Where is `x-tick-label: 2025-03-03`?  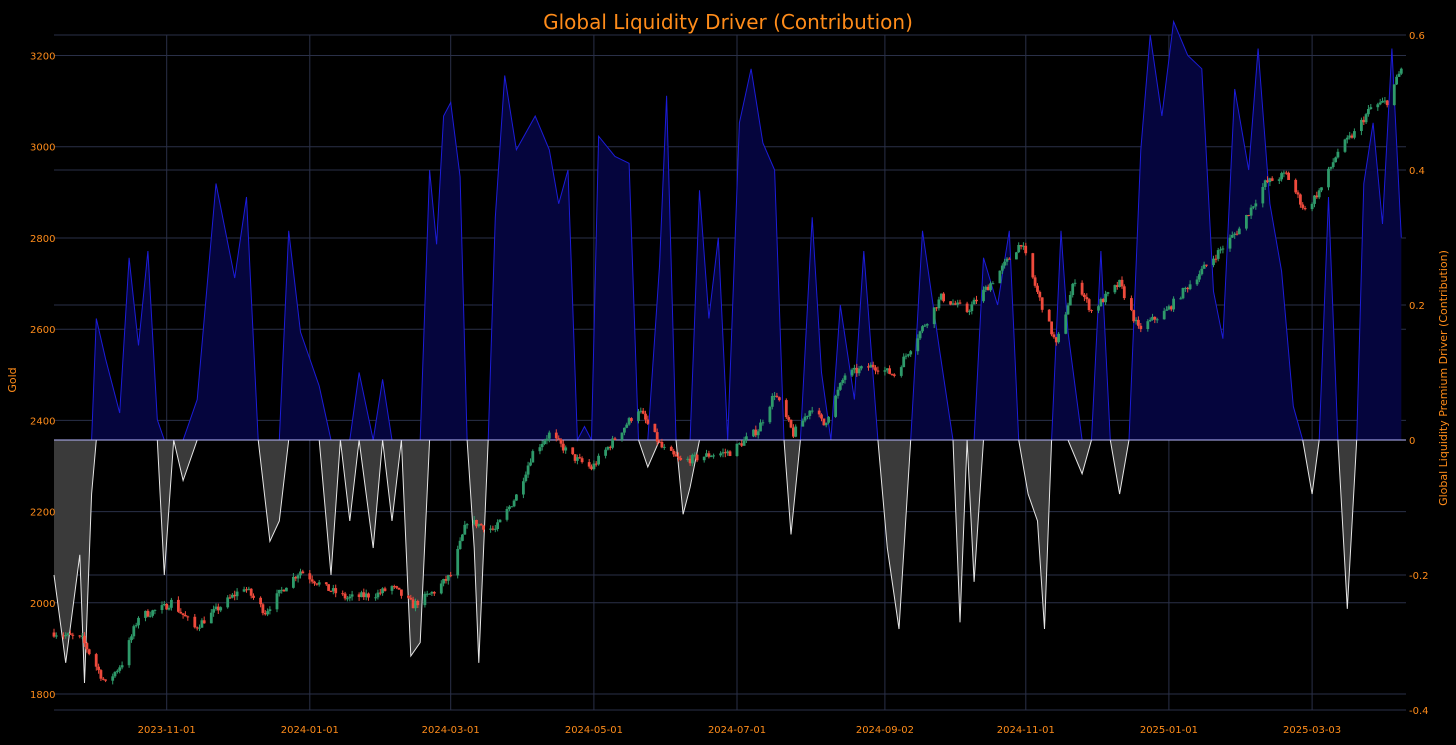 x-tick-label: 2025-03-03 is located at coordinates (1312, 730).